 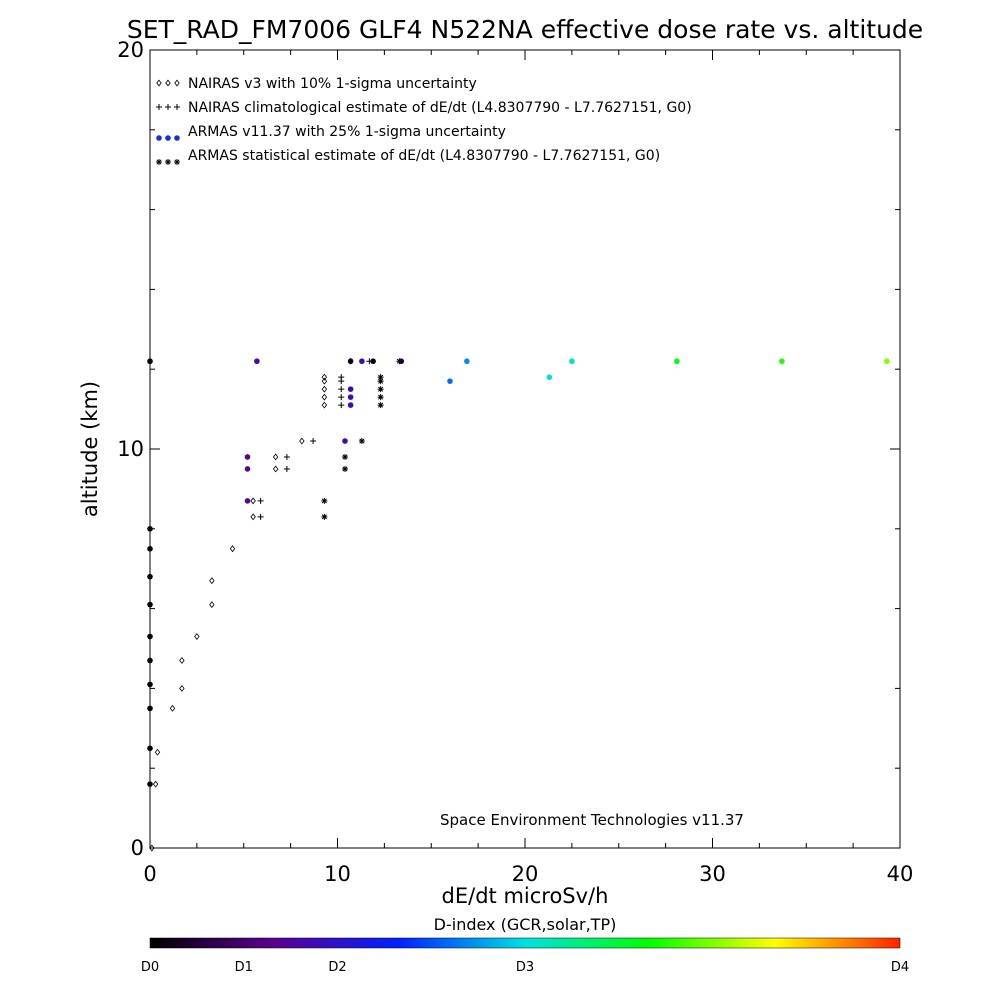 I want to click on x-tick-label: 20, so click(x=525, y=874).